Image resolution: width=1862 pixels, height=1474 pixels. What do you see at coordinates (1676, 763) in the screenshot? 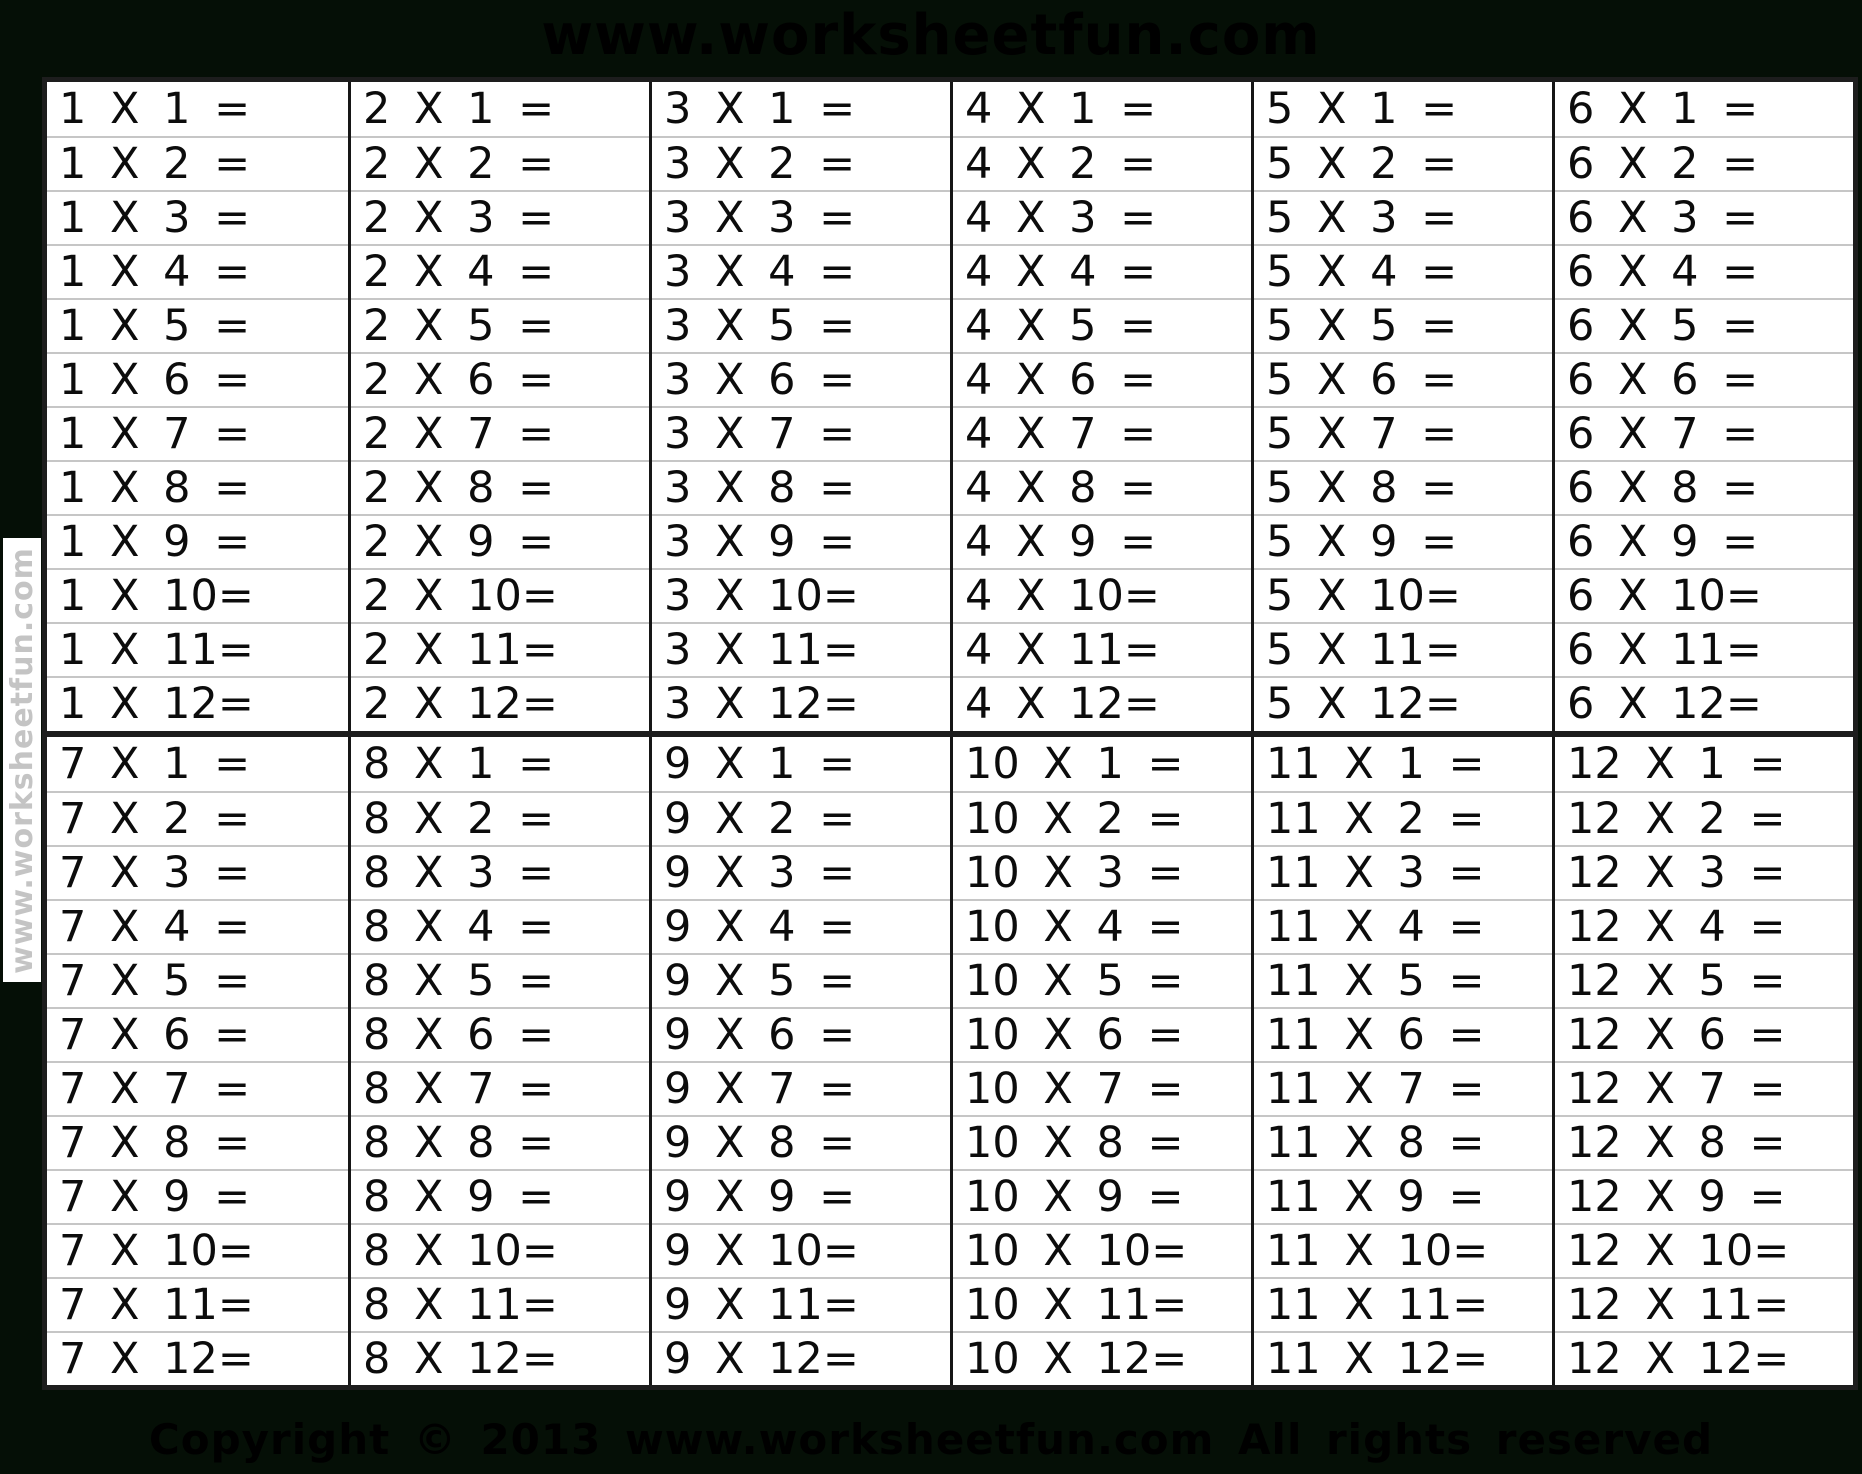
I see `times-table-cell: 12 X 1 =` at bounding box center [1676, 763].